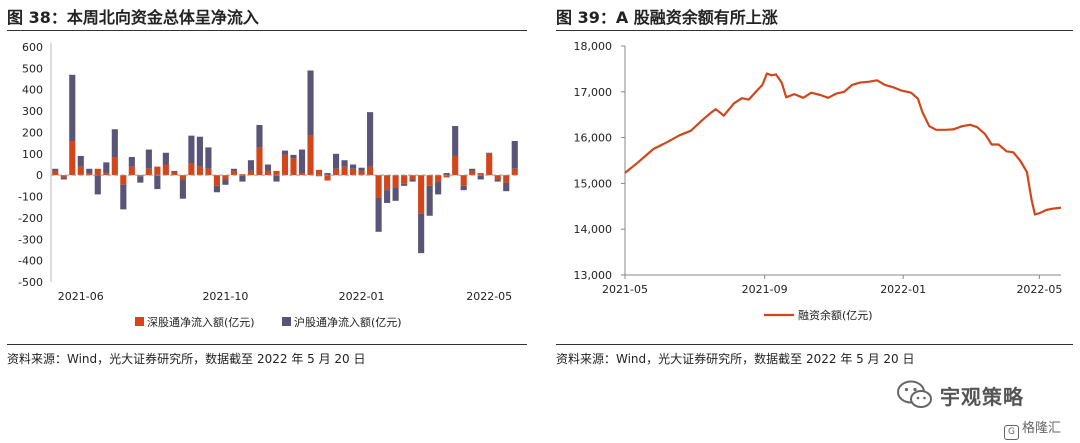  I want to click on margin-balance-line, so click(843, 144).